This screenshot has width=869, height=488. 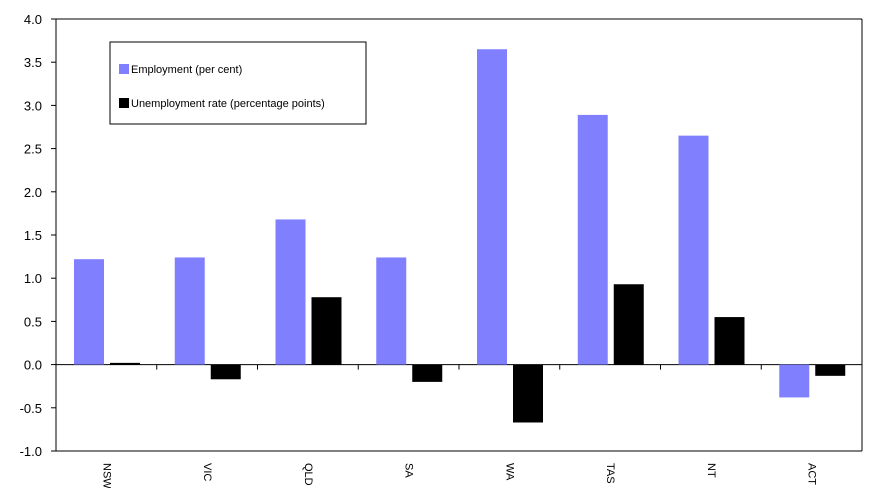 I want to click on bar-unemployment-rate-tas, so click(x=628, y=324).